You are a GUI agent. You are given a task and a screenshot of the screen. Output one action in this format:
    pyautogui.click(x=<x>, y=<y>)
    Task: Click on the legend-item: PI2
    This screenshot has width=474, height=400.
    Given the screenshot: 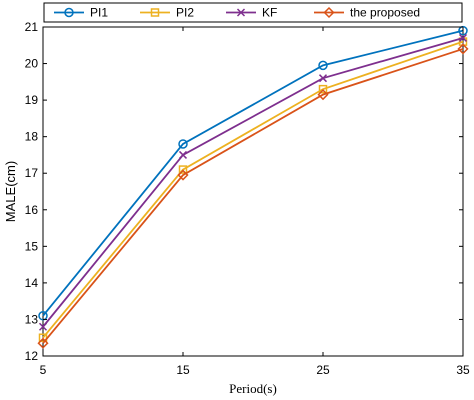 What is the action you would take?
    pyautogui.click(x=167, y=13)
    